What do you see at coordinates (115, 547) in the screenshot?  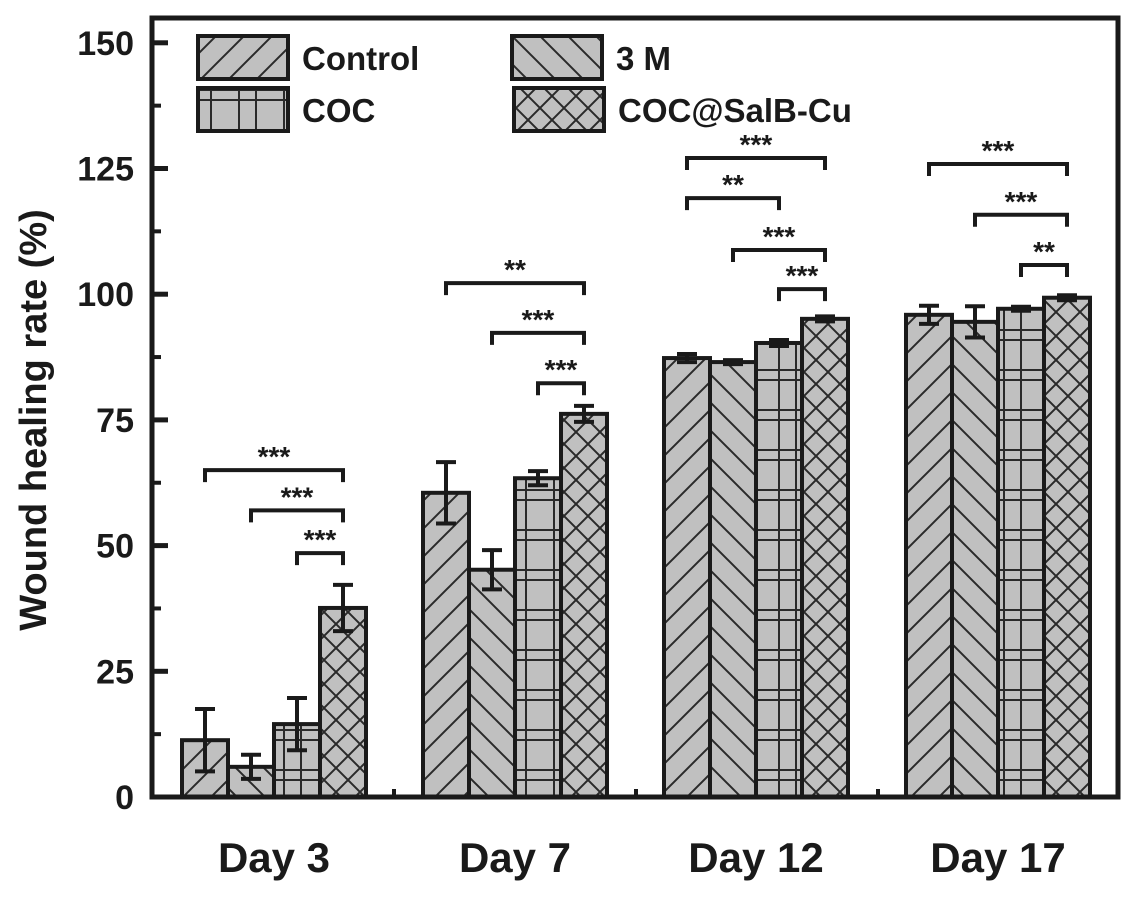 I see `y-tick-label: 50` at bounding box center [115, 547].